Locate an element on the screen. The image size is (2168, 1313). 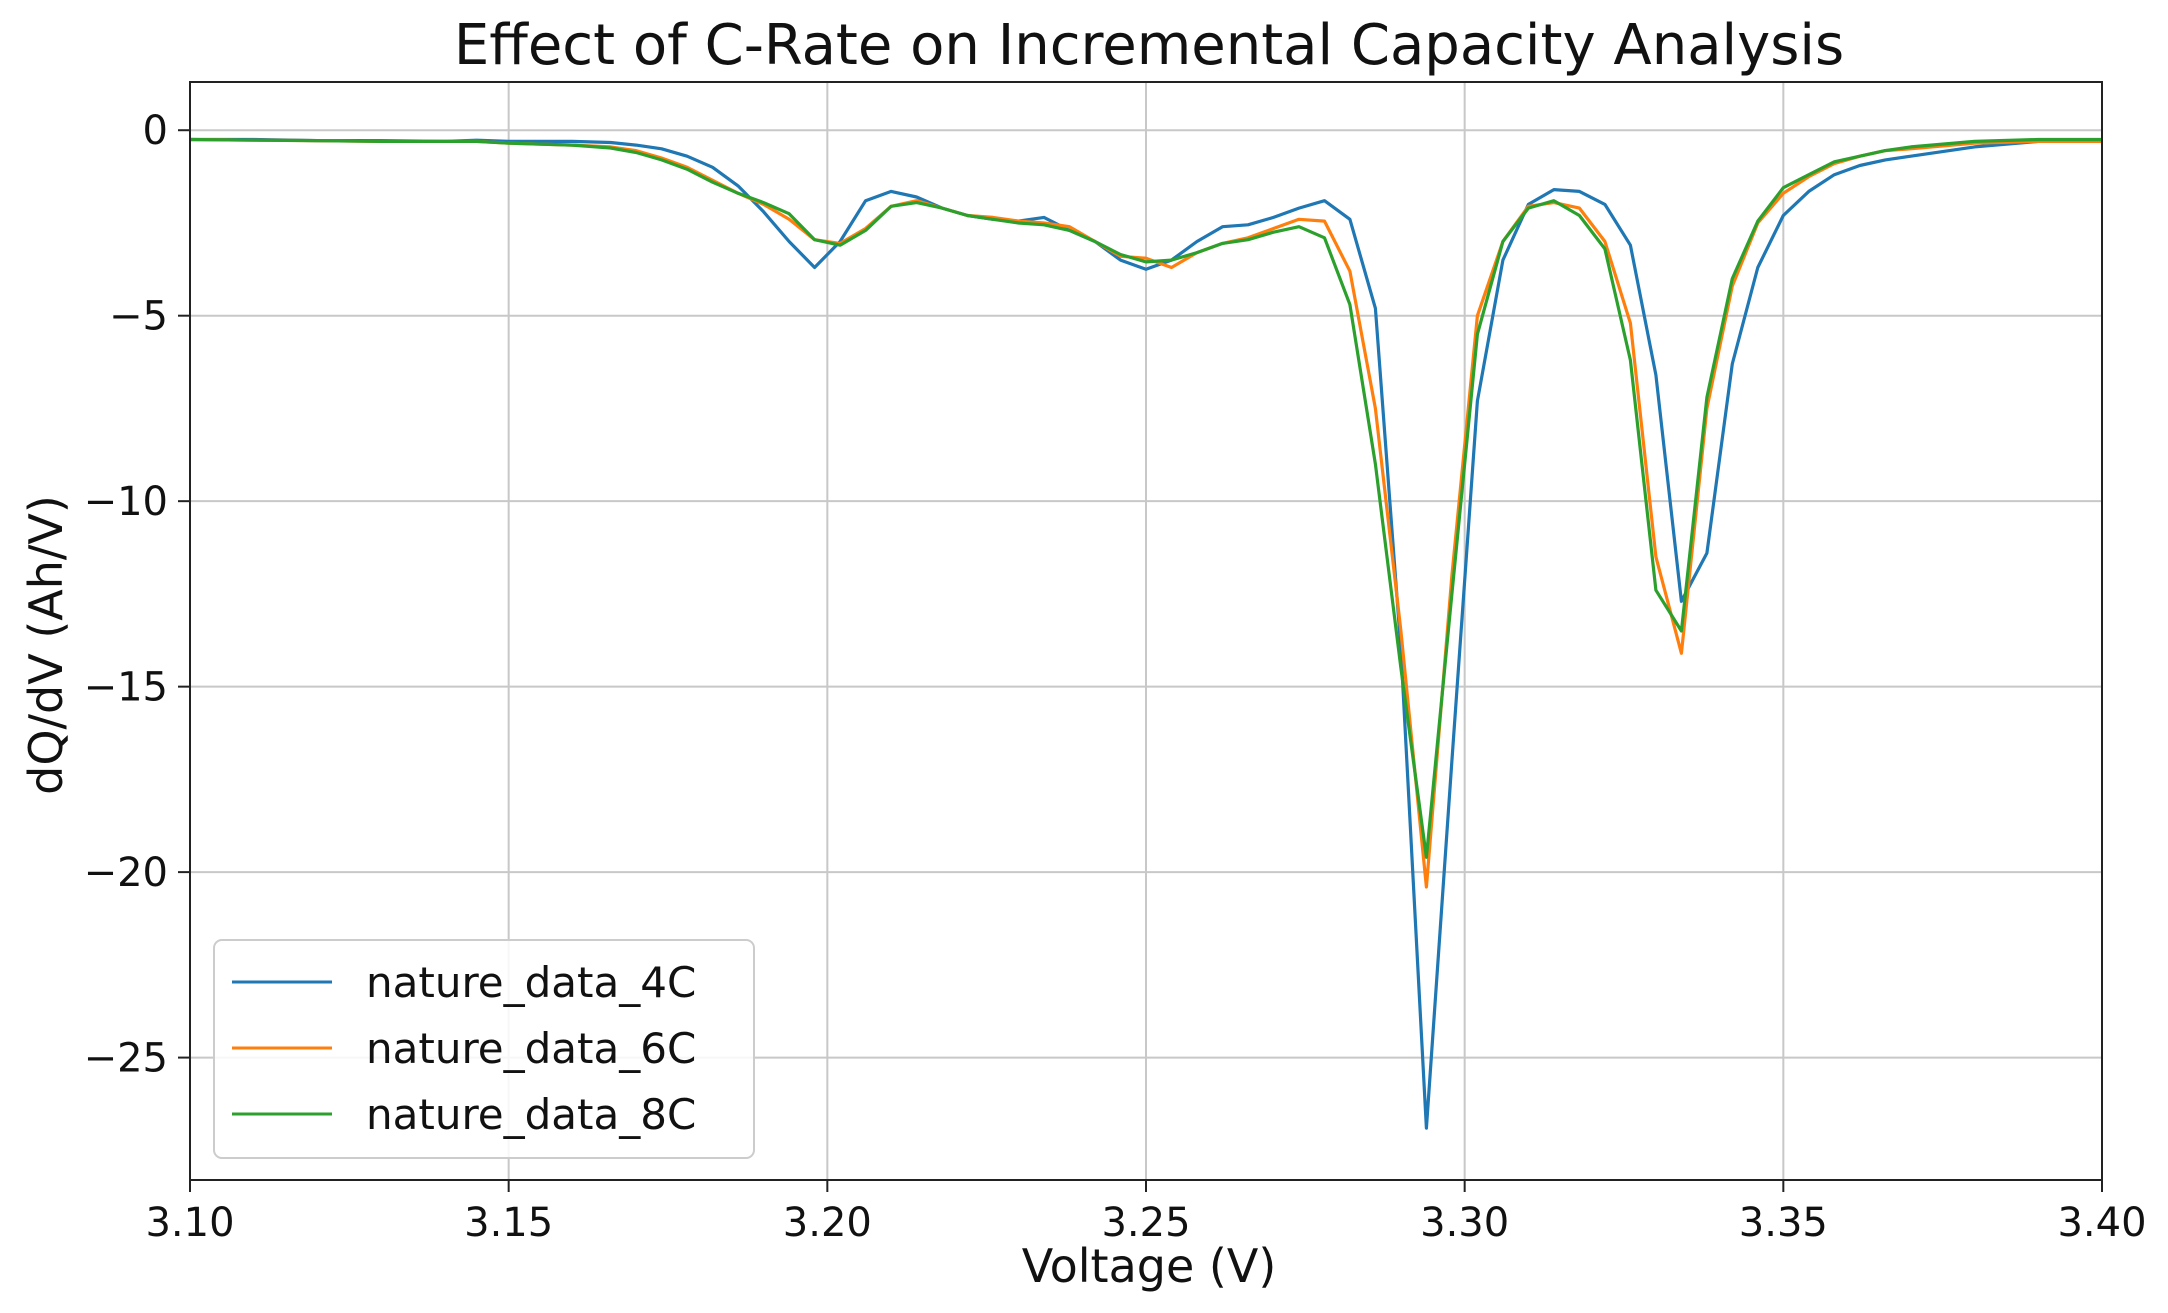
y-axis-label: dQ/dV (Ah/V) is located at coordinates (46, 645).